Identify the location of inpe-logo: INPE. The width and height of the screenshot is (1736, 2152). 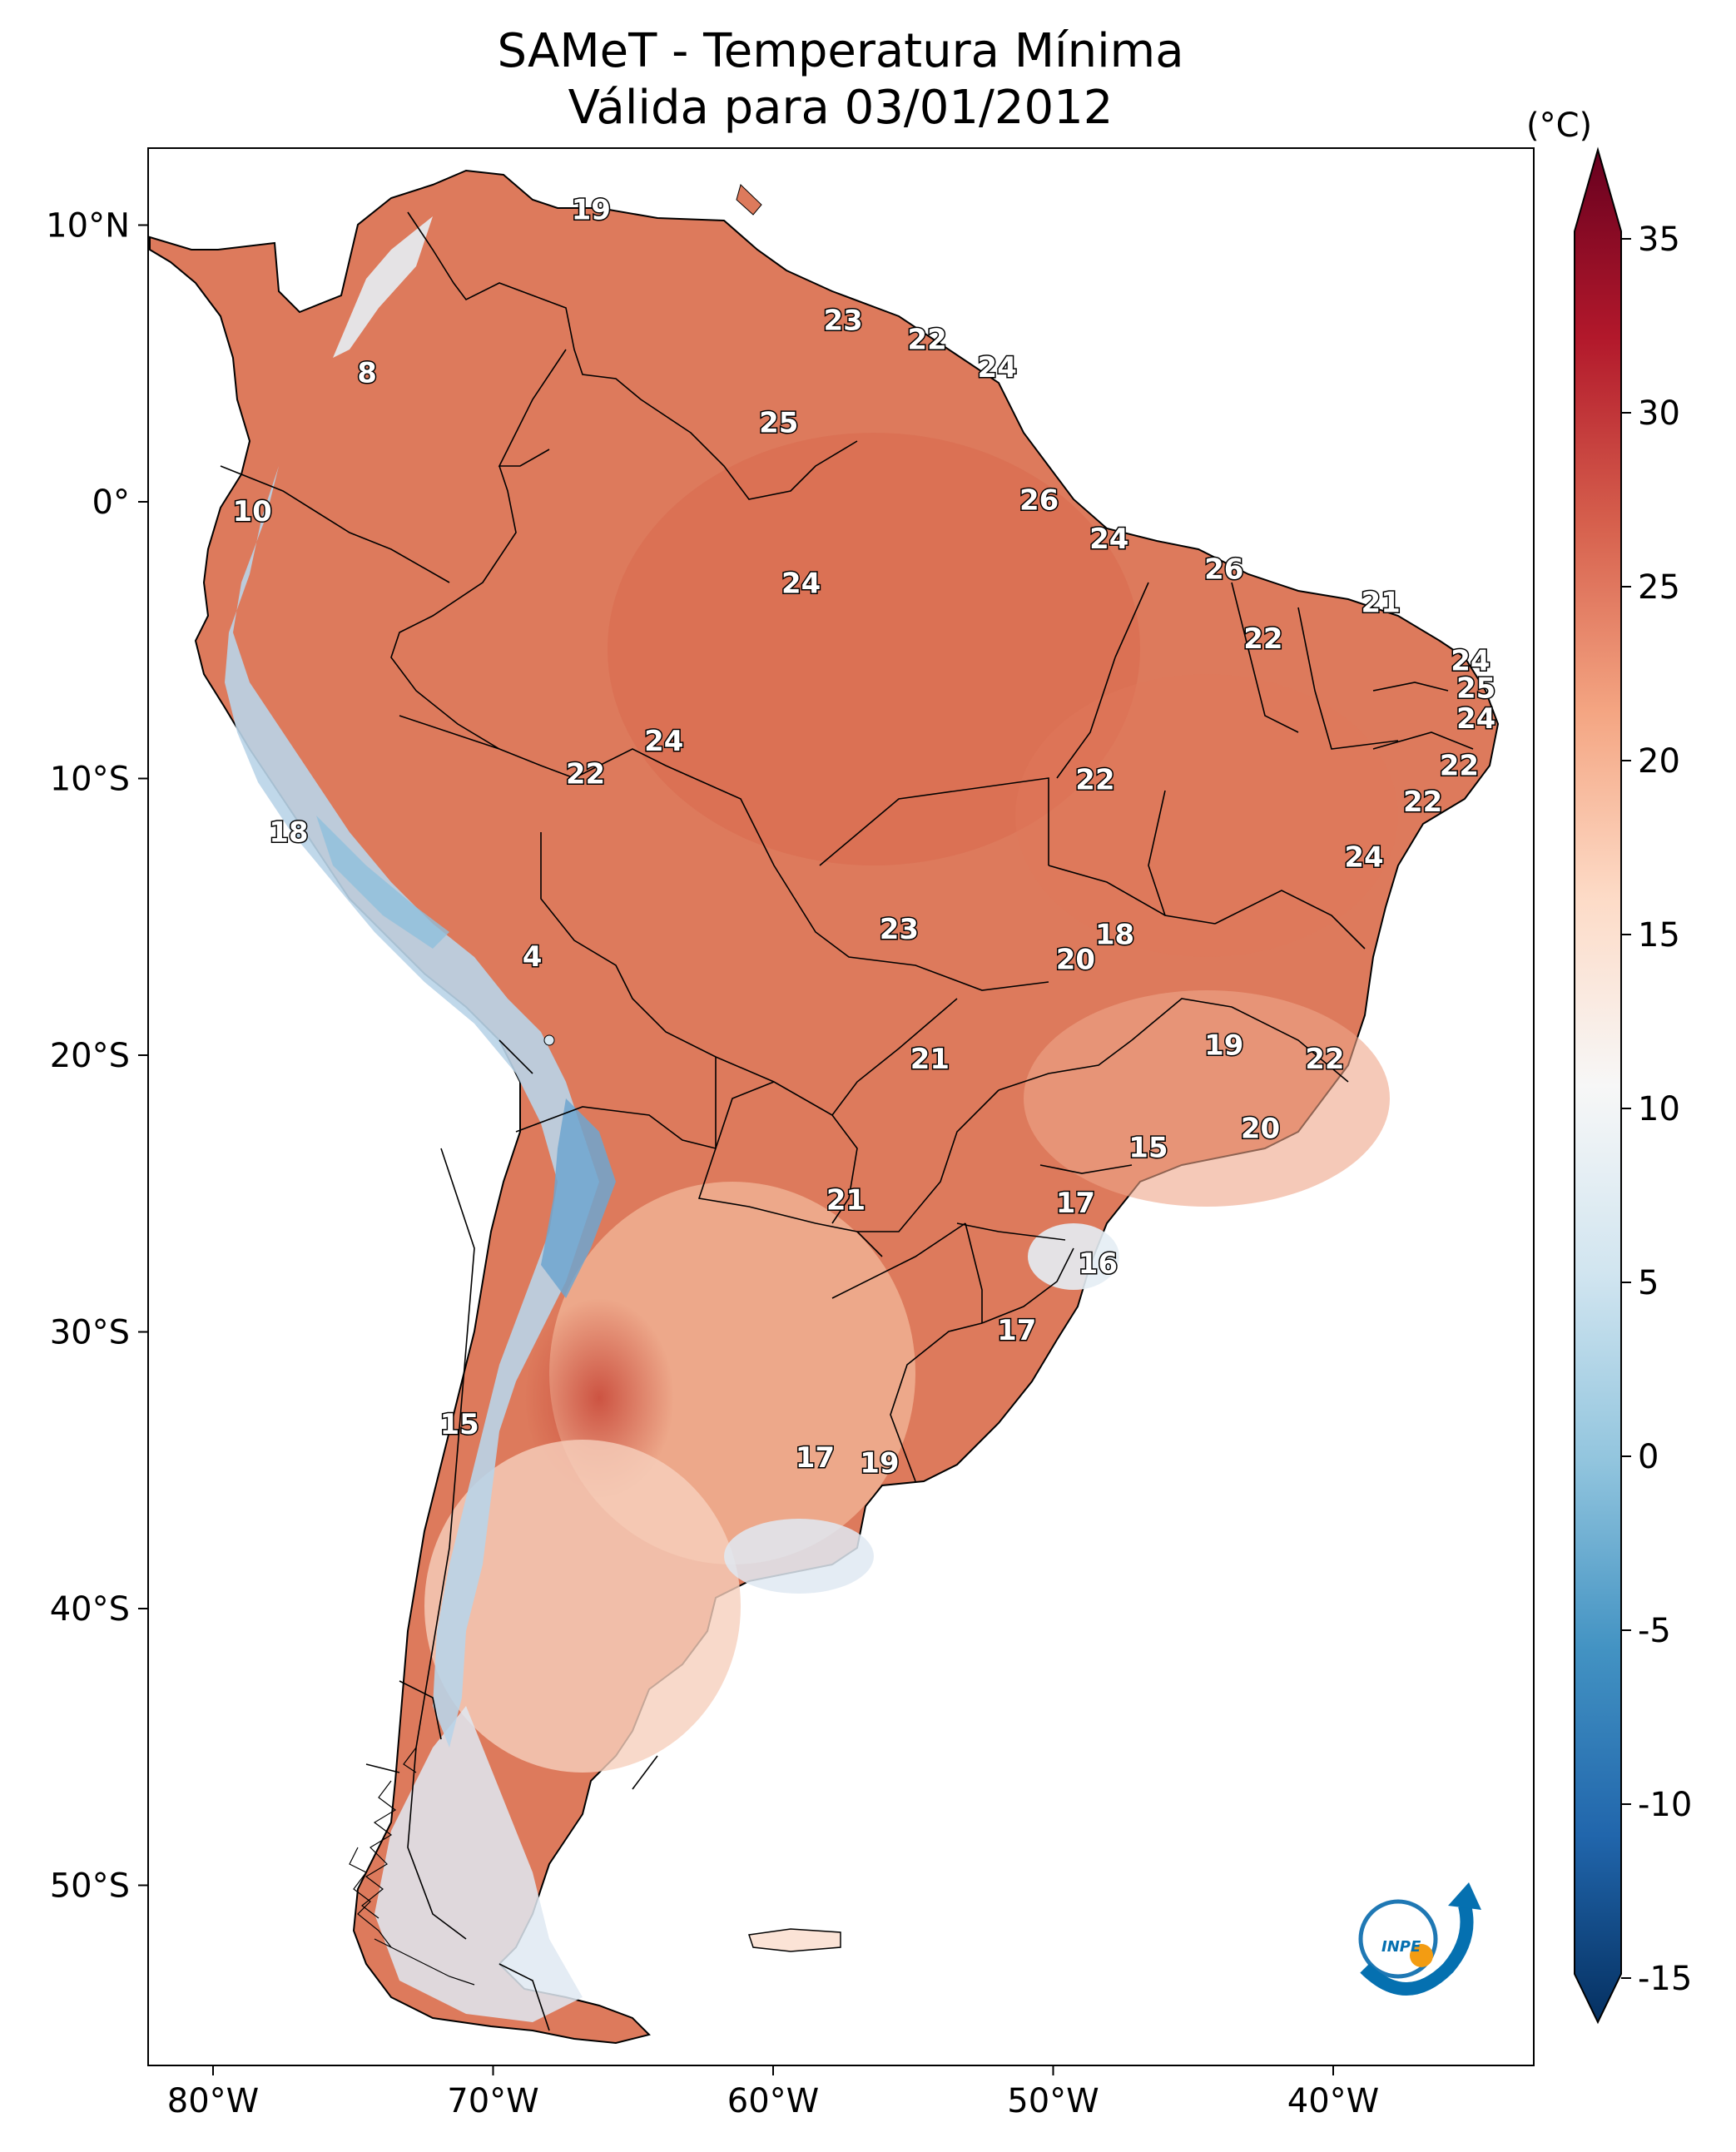
(1420, 1939).